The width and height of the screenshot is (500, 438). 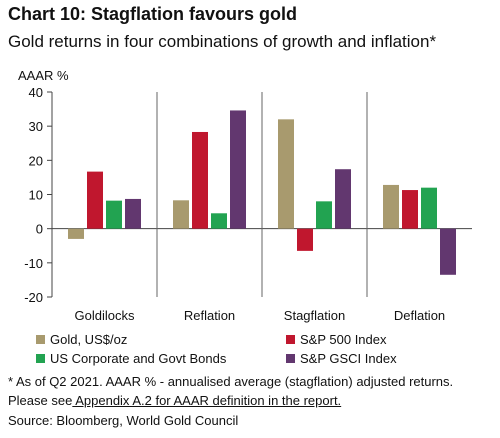 I want to click on y-tick-label: -10, so click(x=33, y=263).